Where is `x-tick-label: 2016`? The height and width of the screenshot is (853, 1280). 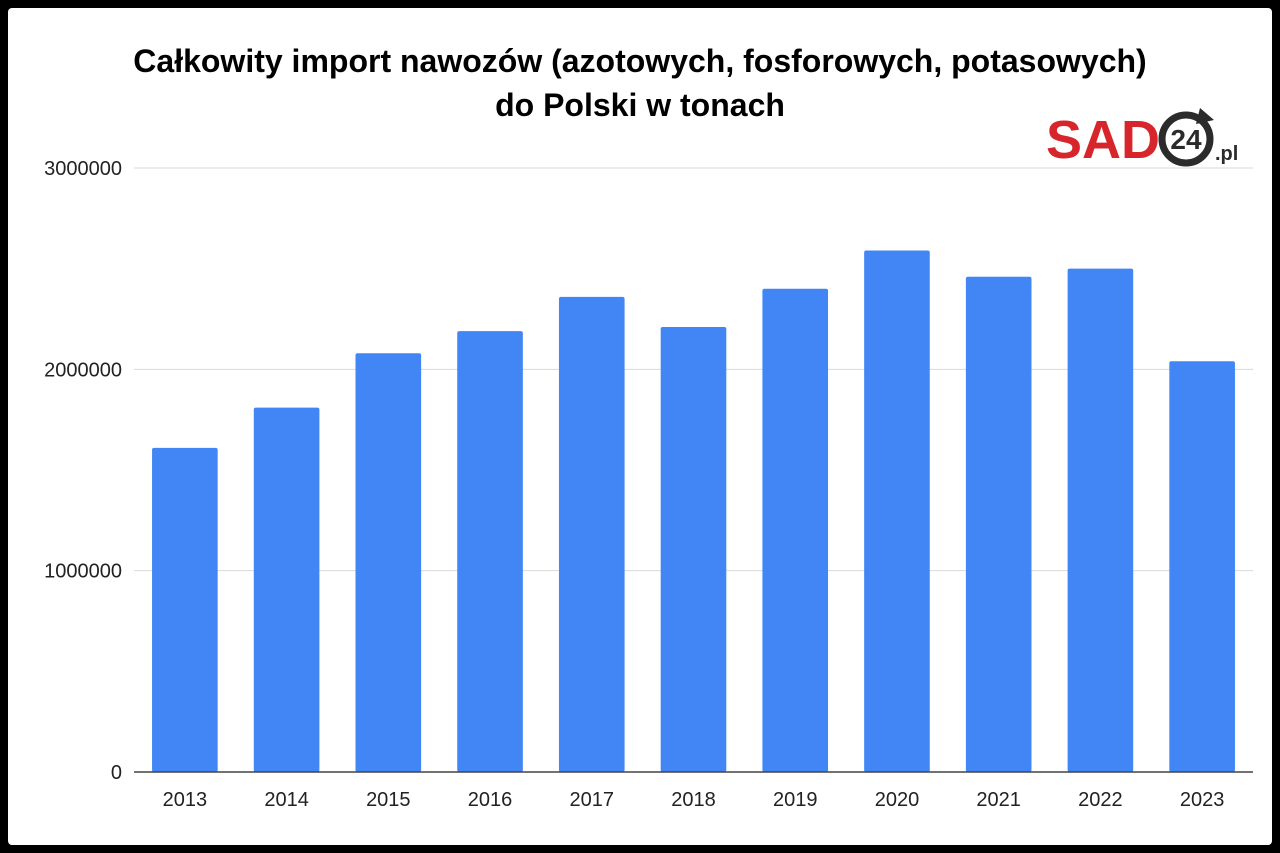 x-tick-label: 2016 is located at coordinates (490, 800).